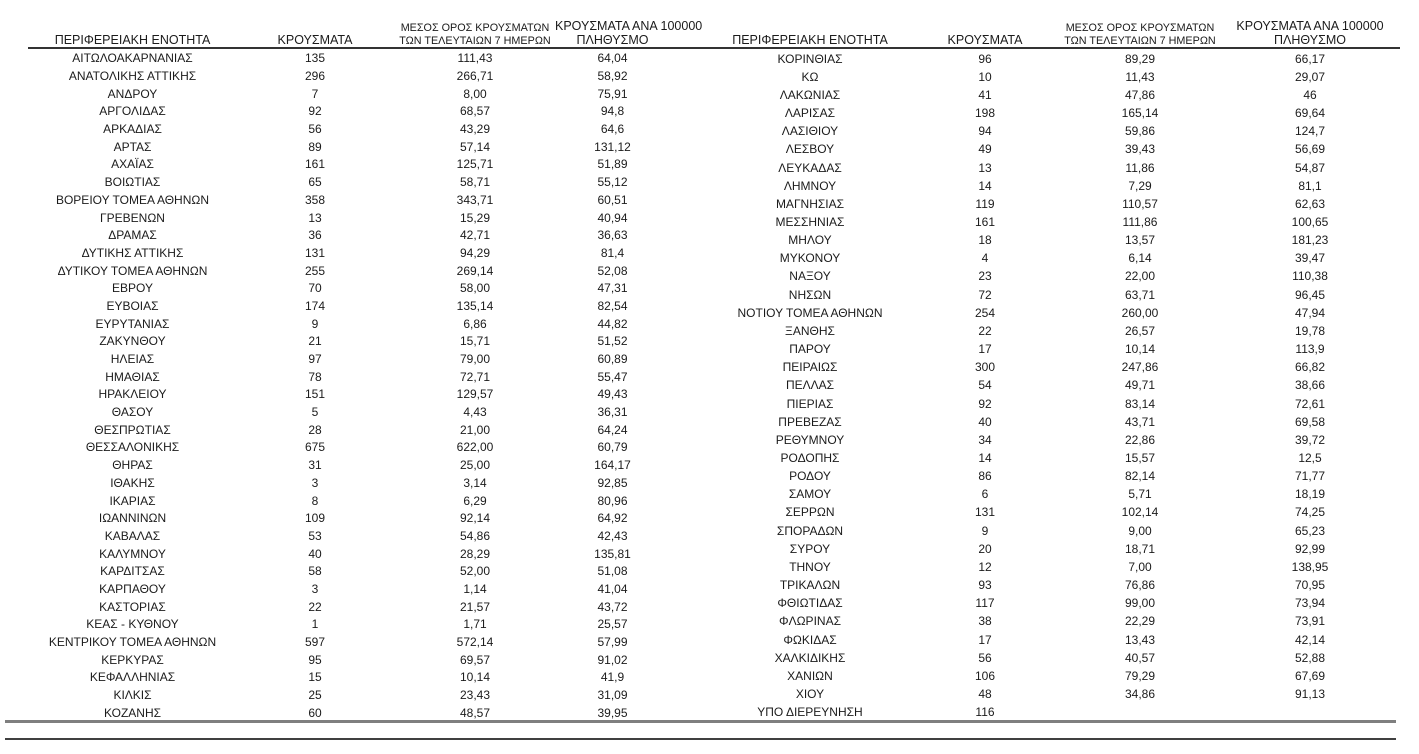 The width and height of the screenshot is (1419, 754). Describe the element at coordinates (612, 235) in the screenshot. I see `per100k-cell: 36,63` at that location.